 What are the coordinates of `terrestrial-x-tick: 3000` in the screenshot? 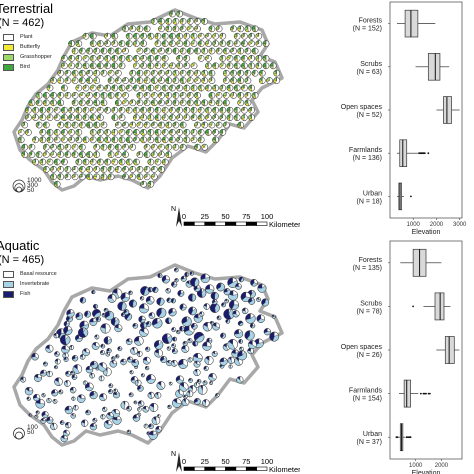 It's located at (460, 225).